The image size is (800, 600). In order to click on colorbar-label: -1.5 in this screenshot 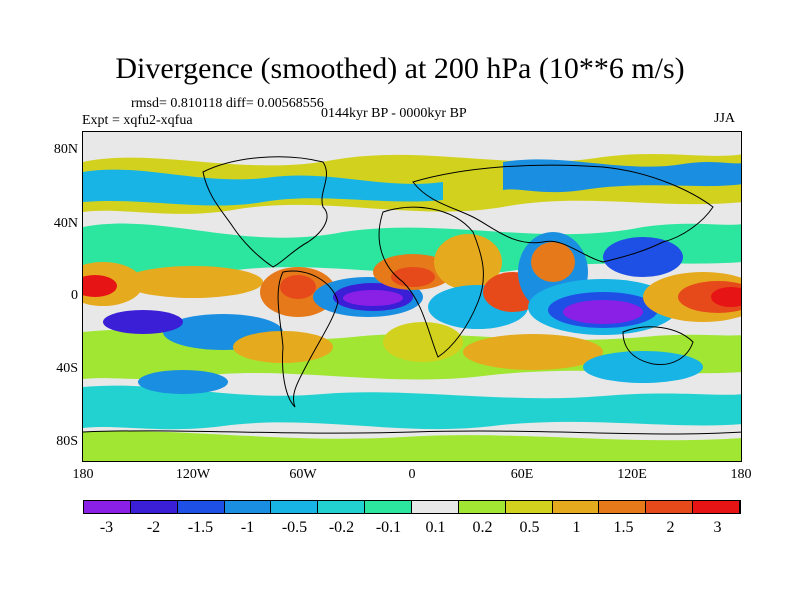, I will do `click(200, 527)`.